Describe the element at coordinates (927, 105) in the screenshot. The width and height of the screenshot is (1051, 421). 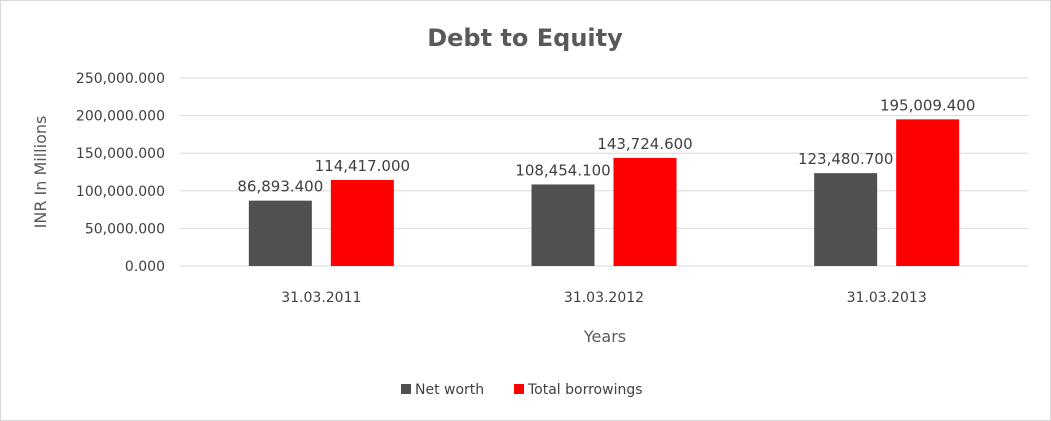
I see `data-label: 195,009.400` at that location.